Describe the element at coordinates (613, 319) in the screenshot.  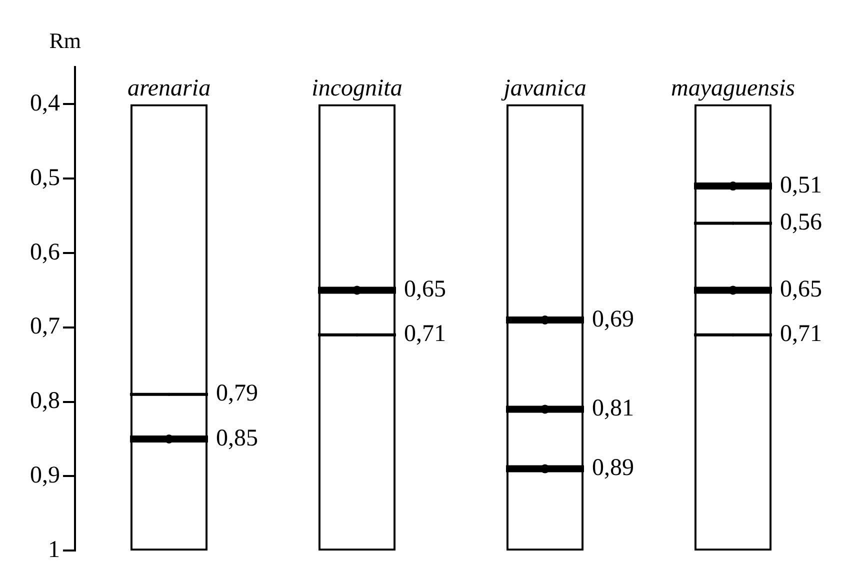
I see `data-label: 0,69` at that location.